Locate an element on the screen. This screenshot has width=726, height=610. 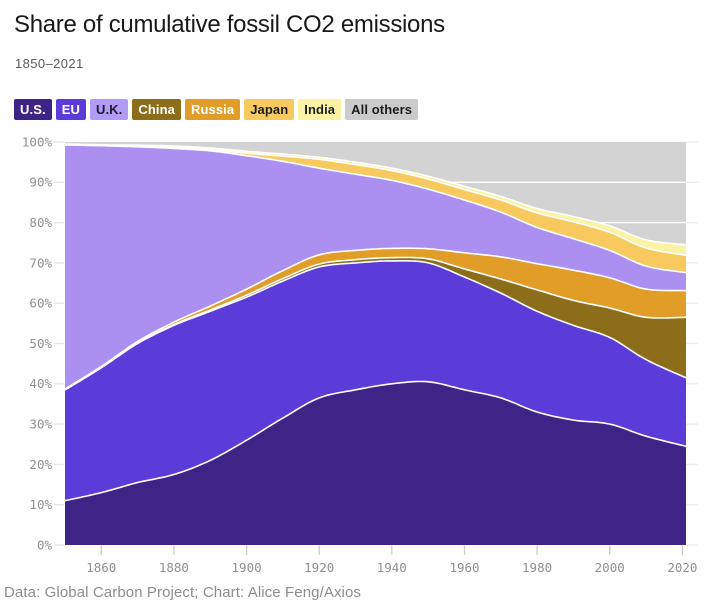
y-tick-label-80%: 80% is located at coordinates (40, 222).